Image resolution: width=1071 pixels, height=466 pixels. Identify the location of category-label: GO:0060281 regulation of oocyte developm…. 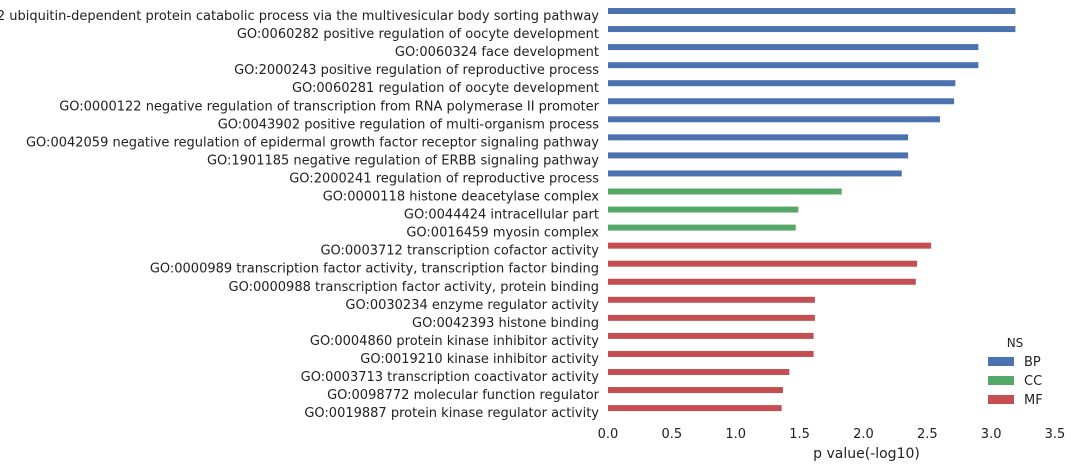
(445, 88).